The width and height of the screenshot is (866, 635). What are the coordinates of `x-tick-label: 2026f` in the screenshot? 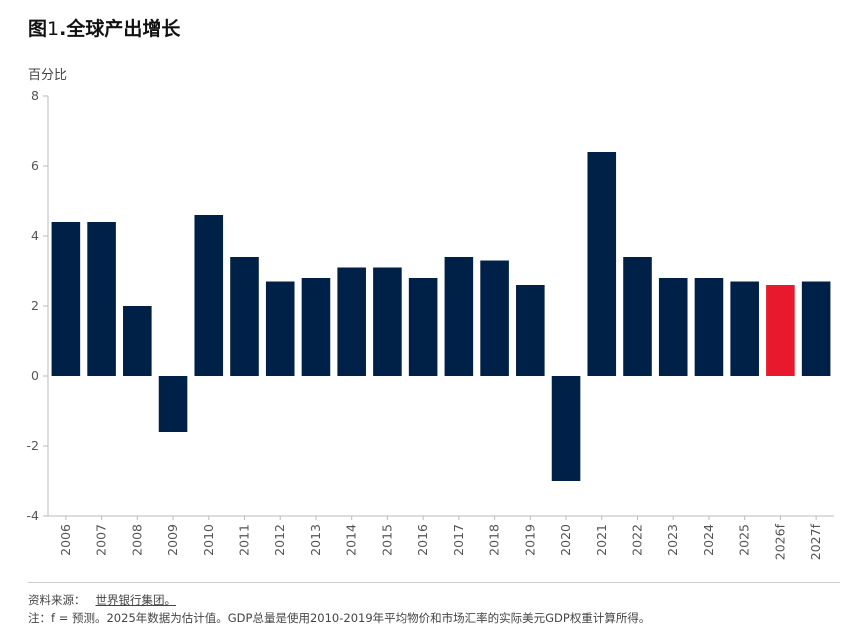 It's located at (779, 541).